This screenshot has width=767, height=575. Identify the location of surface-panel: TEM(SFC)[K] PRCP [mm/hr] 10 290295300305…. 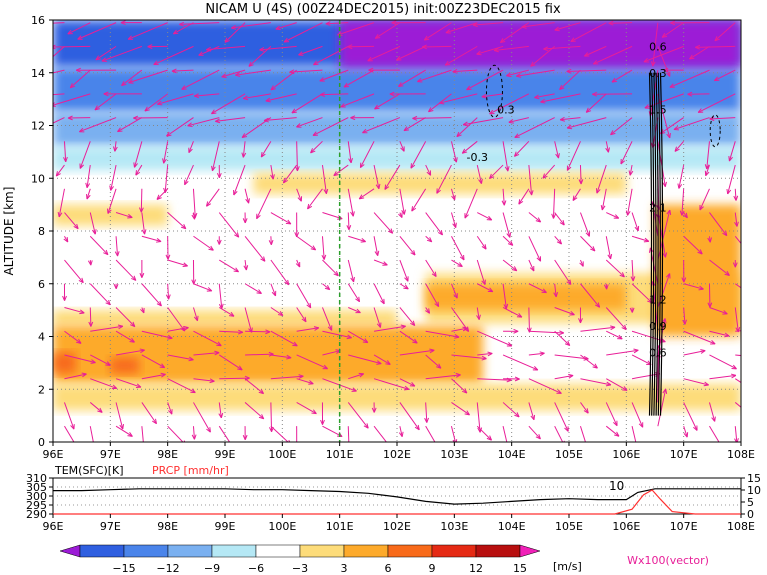
(393, 498).